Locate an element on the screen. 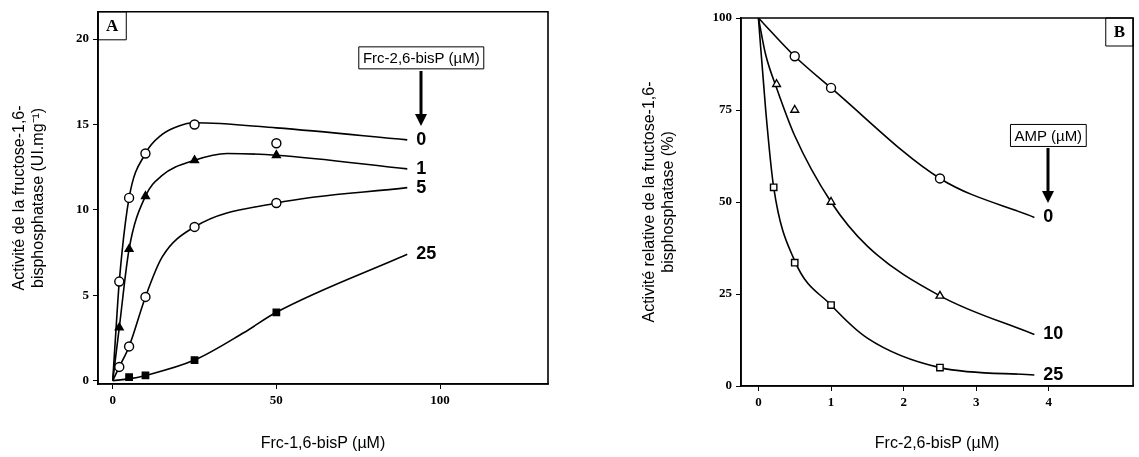  y-tick-label: 25 is located at coordinates (726, 293).